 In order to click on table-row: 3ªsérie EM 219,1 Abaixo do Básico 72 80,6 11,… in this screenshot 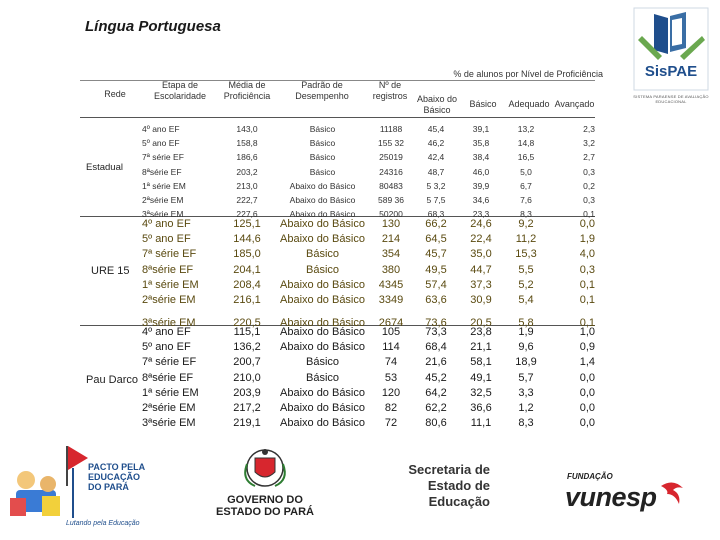, I will do `click(337, 424)`.